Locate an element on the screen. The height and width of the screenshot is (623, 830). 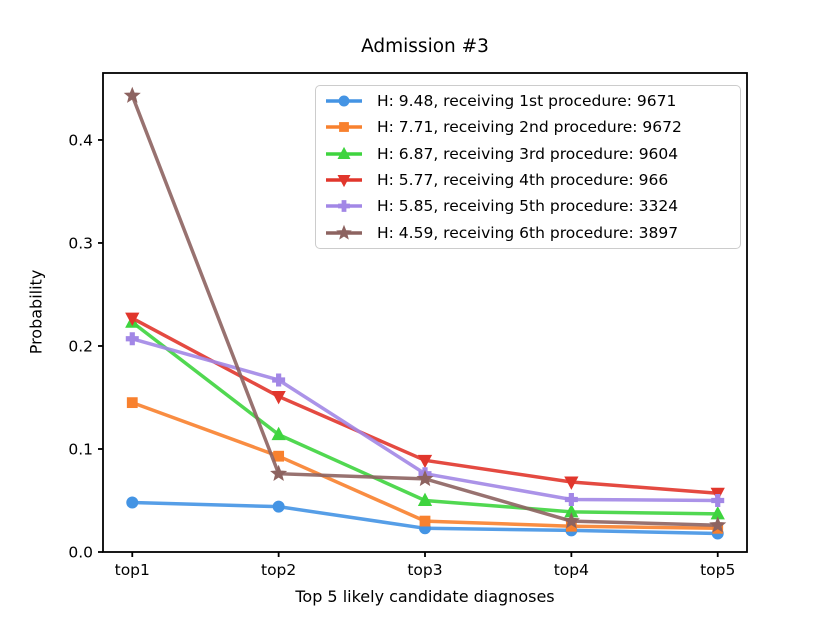
legend-label: H: 4.59, receiving 6th procedure: 3897 is located at coordinates (528, 232).